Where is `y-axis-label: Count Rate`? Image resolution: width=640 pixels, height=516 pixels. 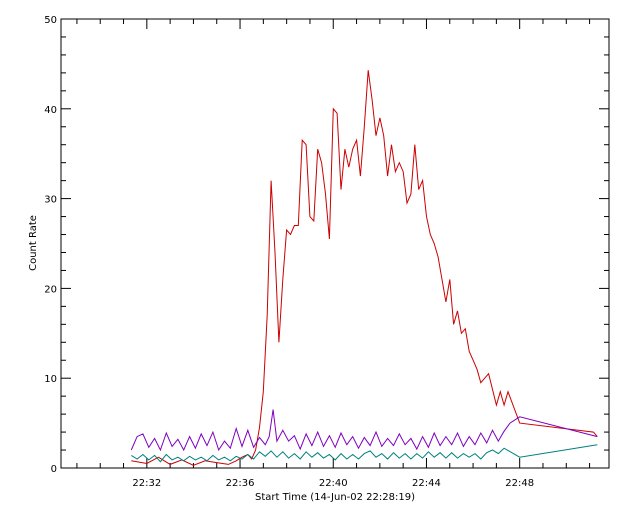 y-axis-label: Count Rate is located at coordinates (33, 243).